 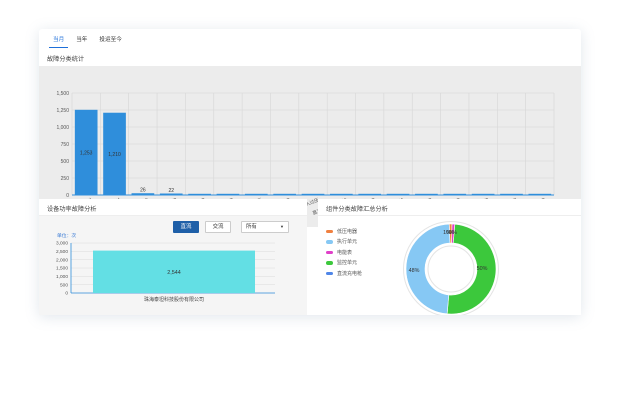 What do you see at coordinates (65, 179) in the screenshot?
I see `y-tick-label: 250` at bounding box center [65, 179].